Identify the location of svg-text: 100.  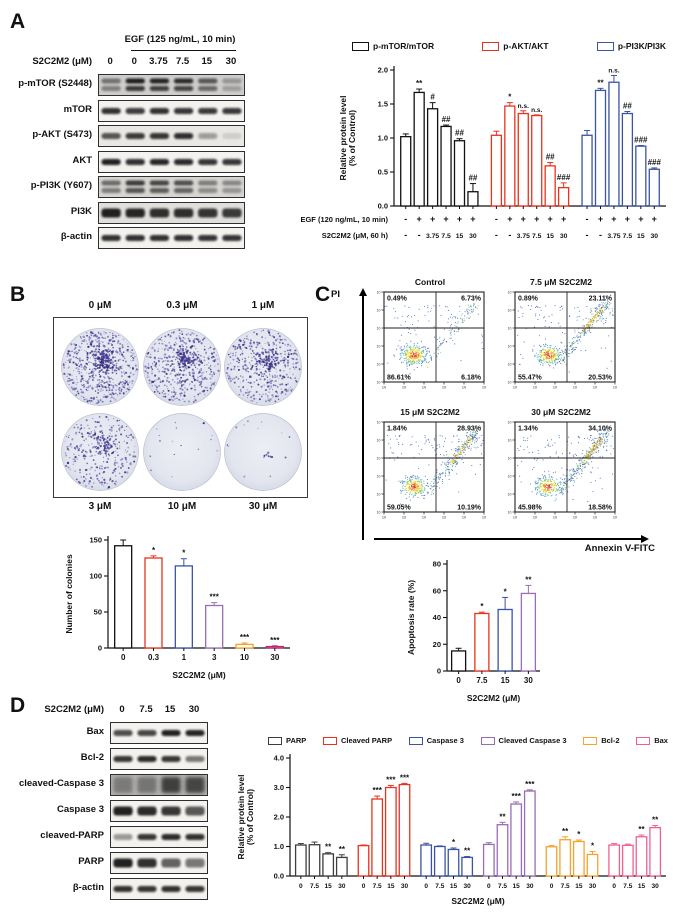
(95, 576).